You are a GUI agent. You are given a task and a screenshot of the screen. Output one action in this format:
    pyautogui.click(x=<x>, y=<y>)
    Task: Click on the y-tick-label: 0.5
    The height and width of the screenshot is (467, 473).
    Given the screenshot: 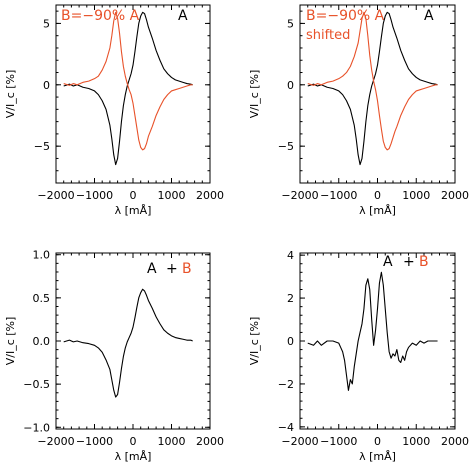 What is the action you would take?
    pyautogui.click(x=42, y=298)
    